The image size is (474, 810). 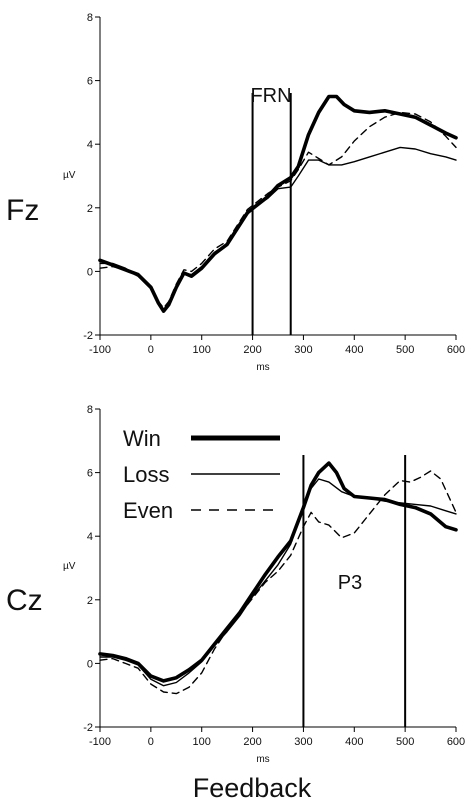 What do you see at coordinates (456, 350) in the screenshot?
I see `fz-x-tick-label: 600` at bounding box center [456, 350].